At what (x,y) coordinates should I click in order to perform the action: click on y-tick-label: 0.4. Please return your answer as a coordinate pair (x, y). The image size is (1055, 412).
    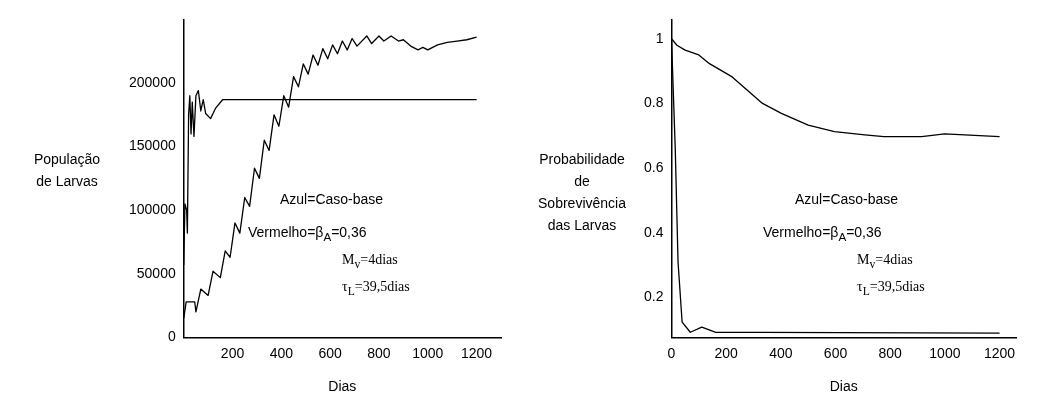
    Looking at the image, I should click on (653, 231).